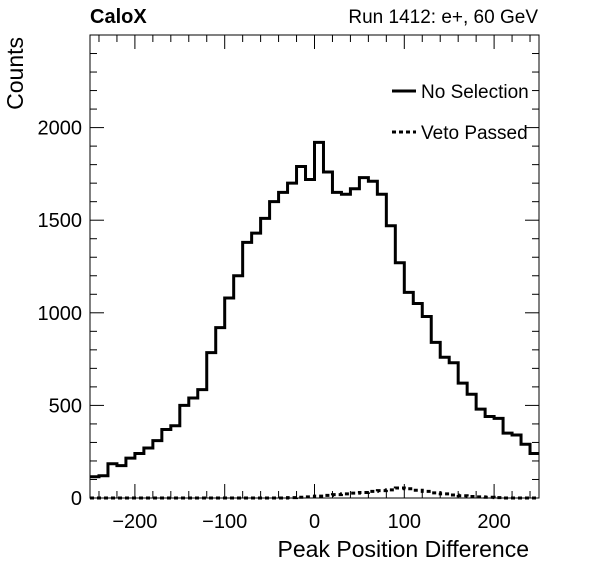 The image size is (596, 572). What do you see at coordinates (403, 549) in the screenshot?
I see `x-axis-title: Peak Position Difference` at bounding box center [403, 549].